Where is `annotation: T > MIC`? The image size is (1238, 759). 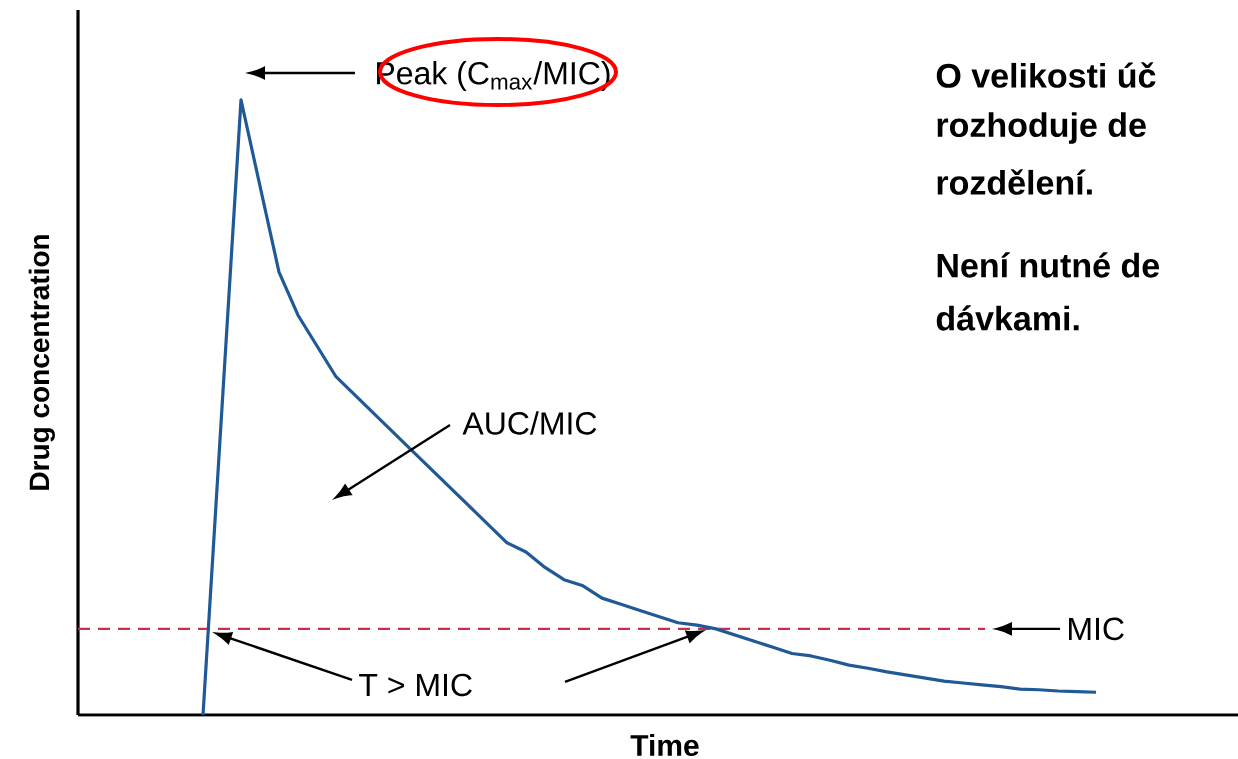
annotation: T > MIC is located at coordinates (415, 685).